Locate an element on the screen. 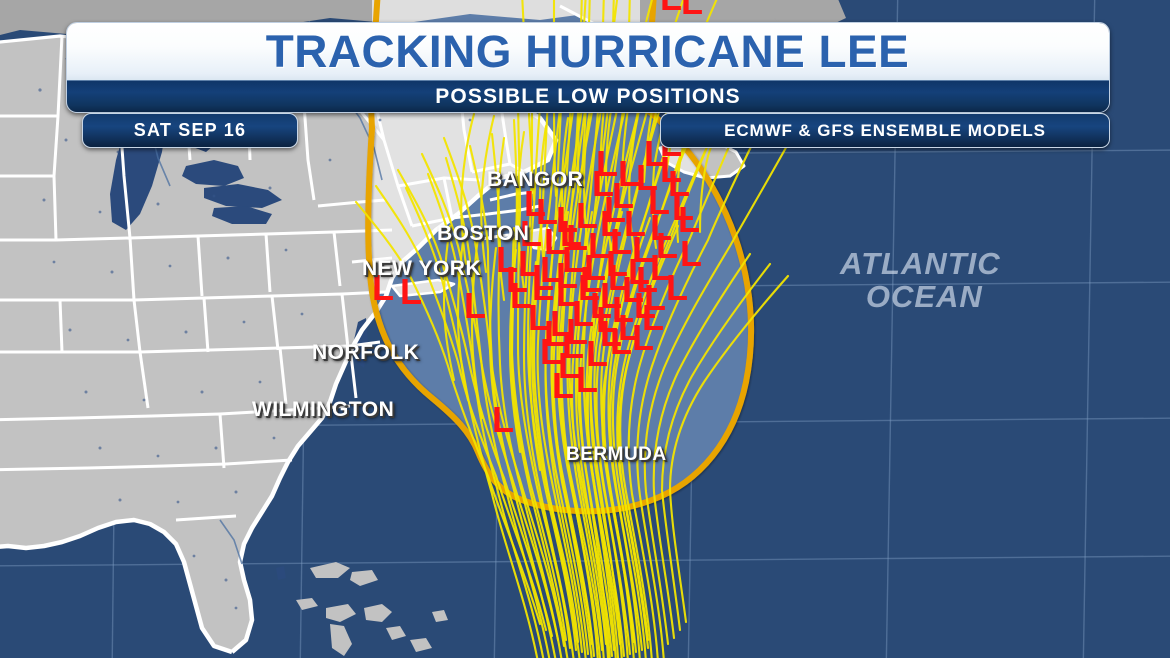 The height and width of the screenshot is (658, 1170). date-label: SAT SEP 16 is located at coordinates (190, 130).